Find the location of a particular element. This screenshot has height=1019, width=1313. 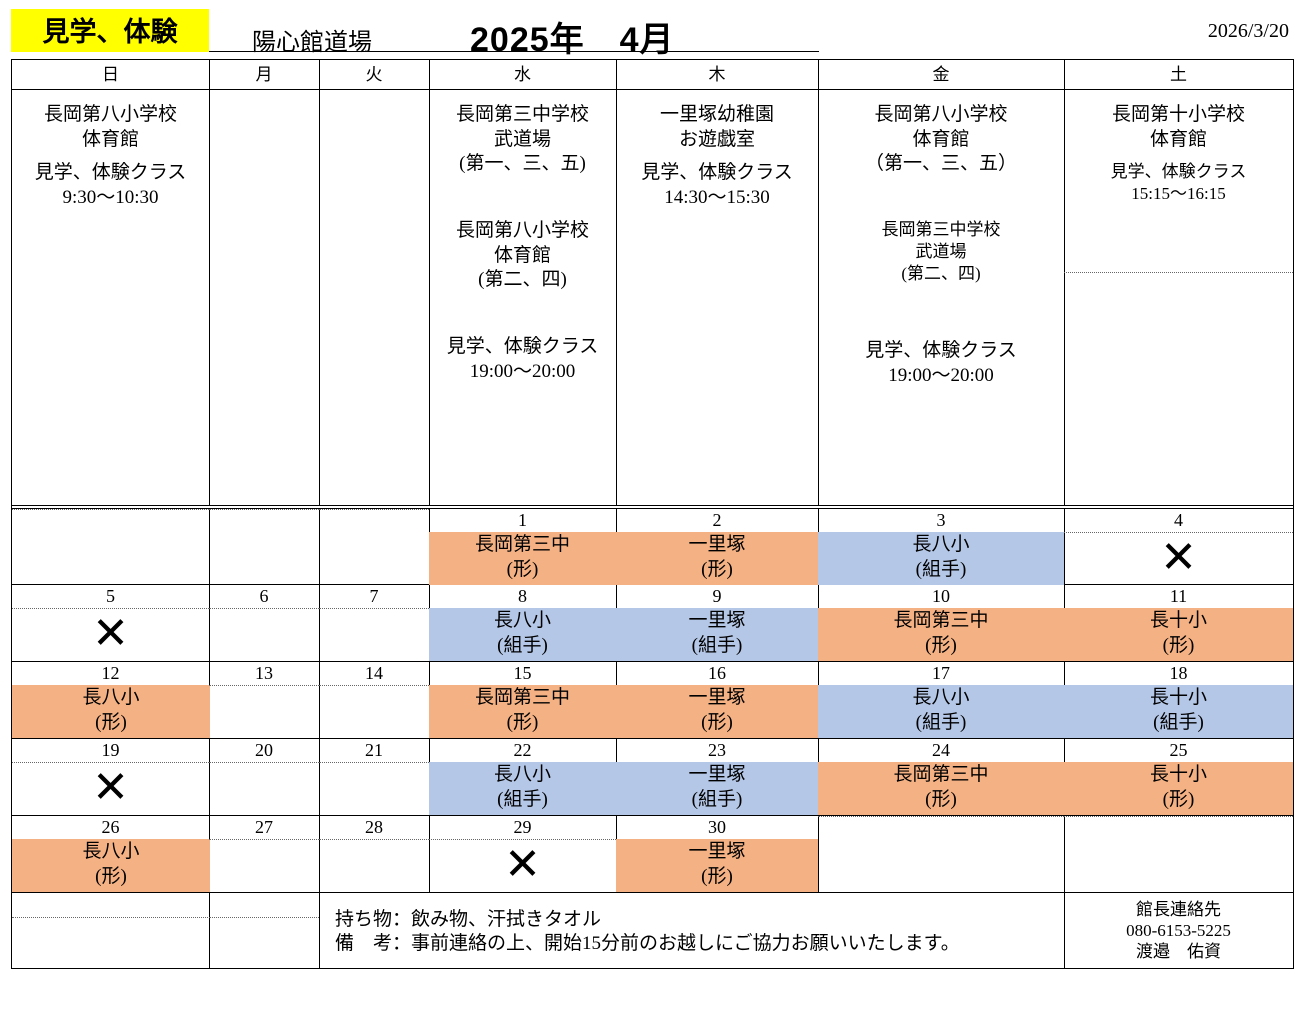

day-cell: 6 is located at coordinates (264, 623).